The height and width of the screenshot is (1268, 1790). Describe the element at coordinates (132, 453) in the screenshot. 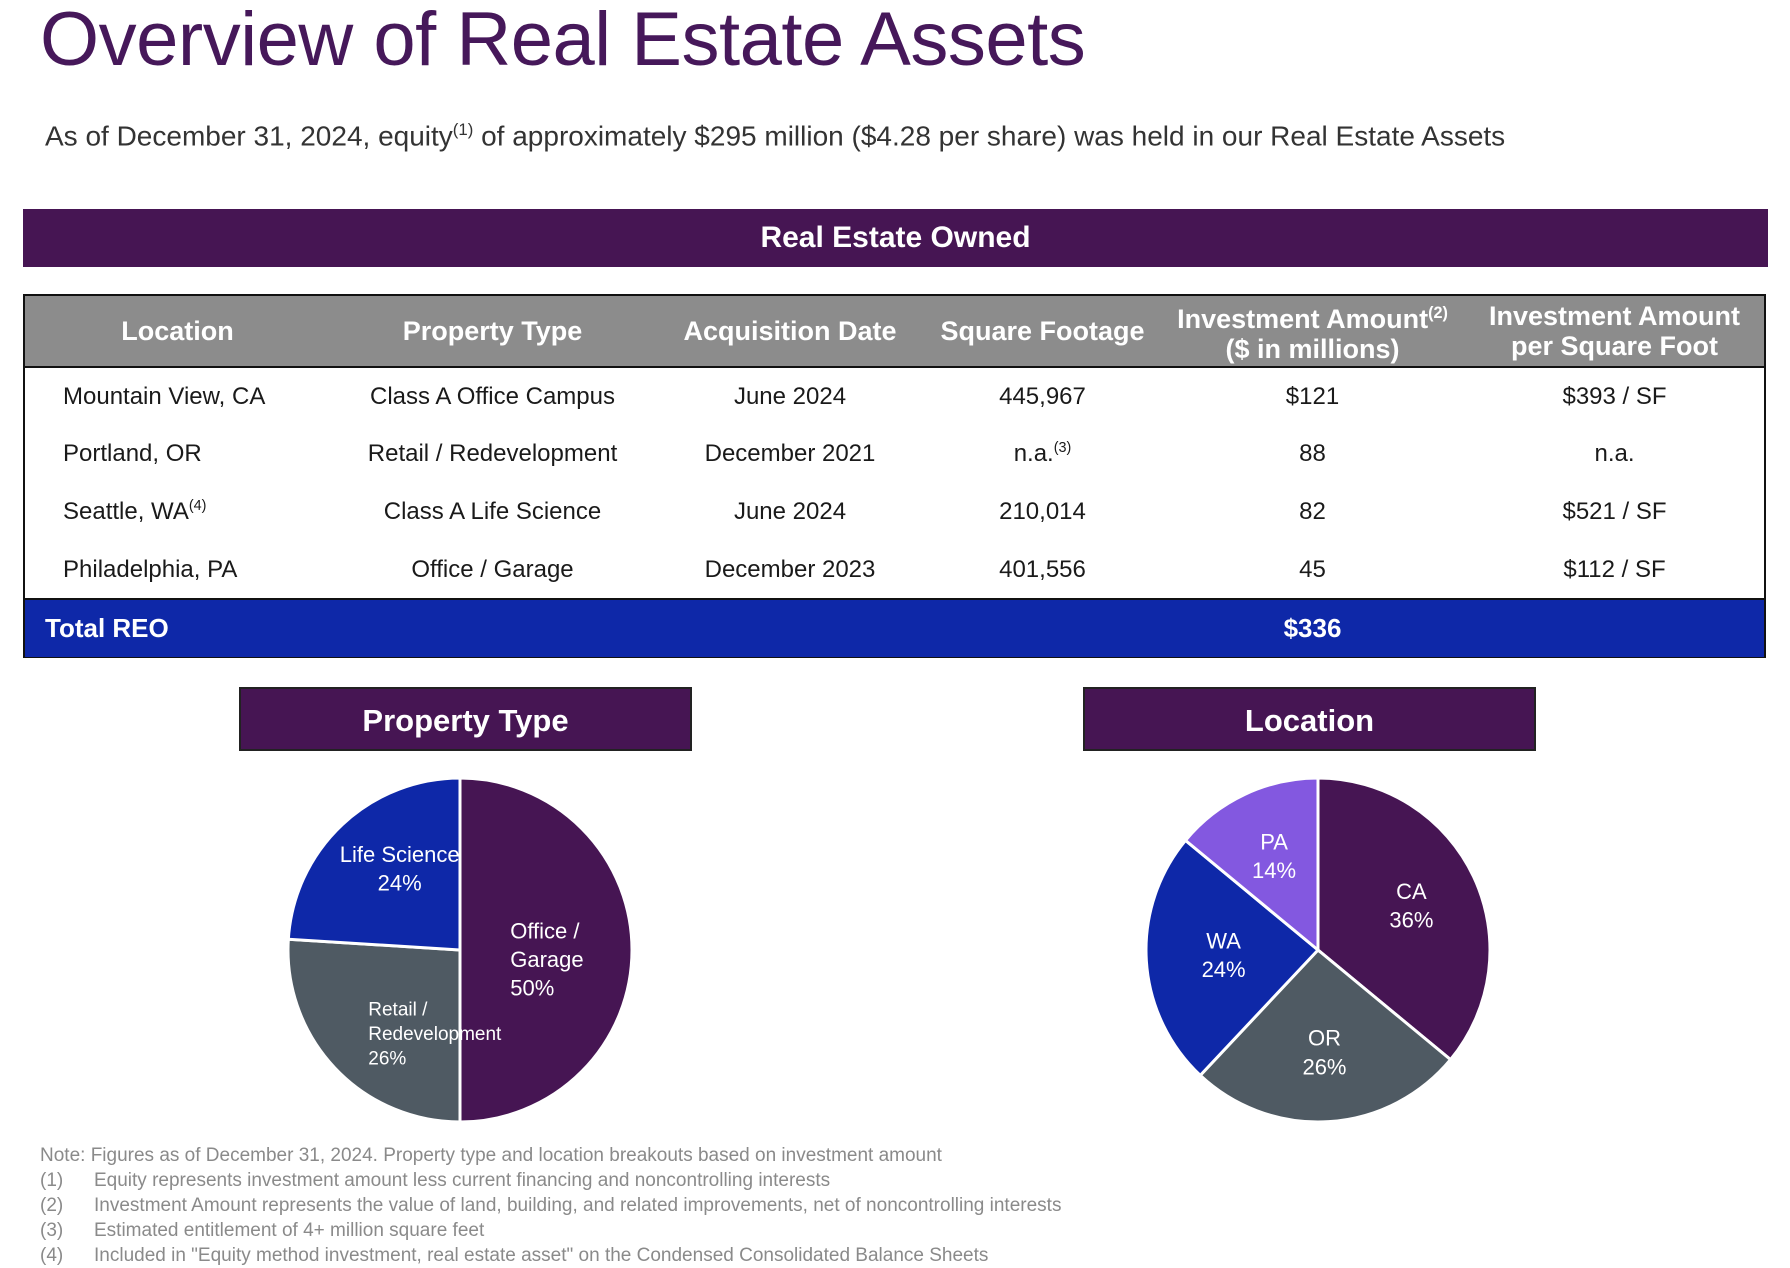

I see `cell-location: Portland, OR` at that location.